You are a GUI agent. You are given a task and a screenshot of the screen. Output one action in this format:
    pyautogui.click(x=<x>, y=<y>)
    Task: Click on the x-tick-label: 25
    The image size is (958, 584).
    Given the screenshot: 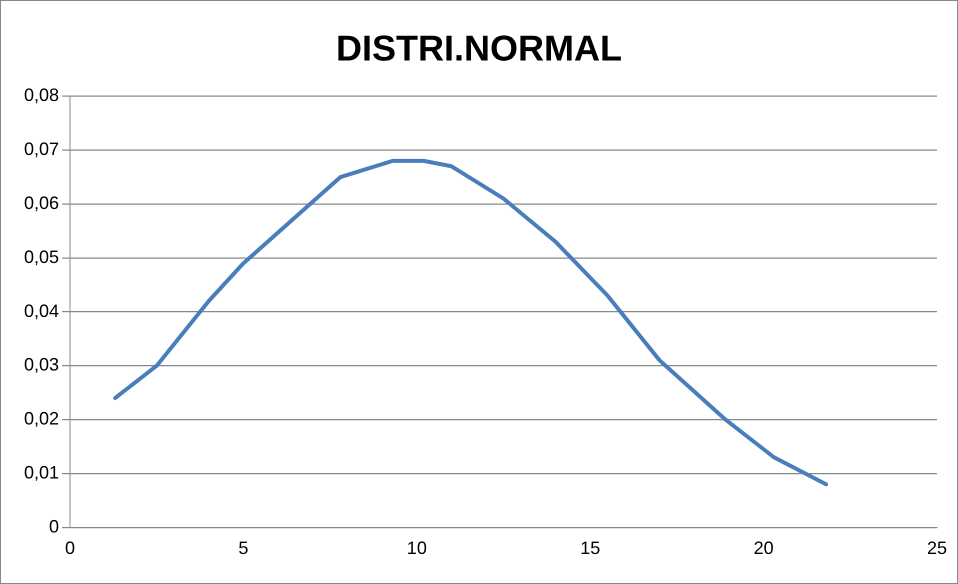 What is the action you would take?
    pyautogui.click(x=937, y=548)
    